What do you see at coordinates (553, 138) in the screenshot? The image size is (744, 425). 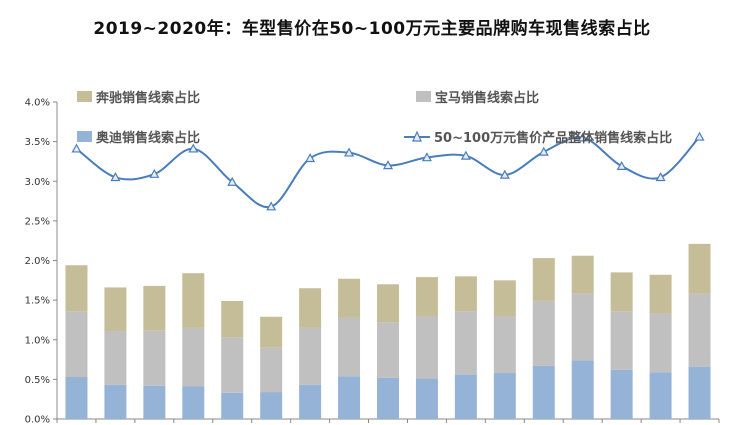 I see `legend-label: 50~100万元售价产品整体销售线索占比` at bounding box center [553, 138].